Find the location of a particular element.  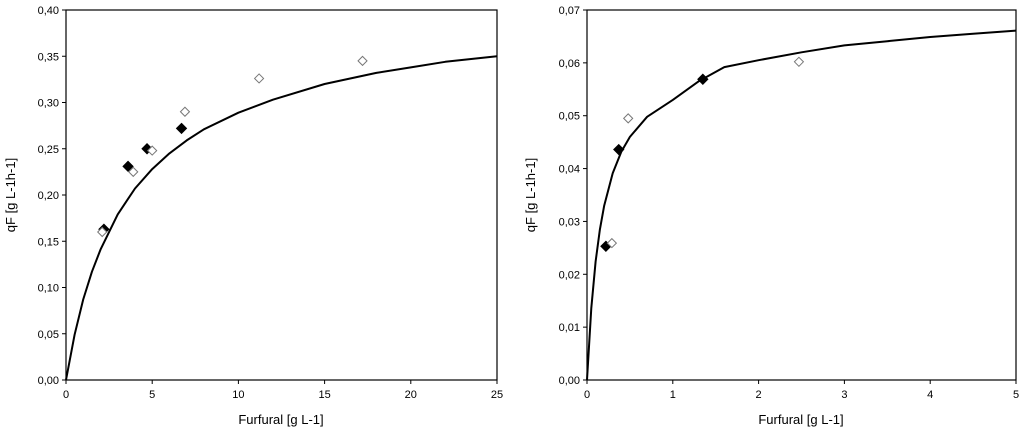

y-tick-label: 0,35 is located at coordinates (48, 57).